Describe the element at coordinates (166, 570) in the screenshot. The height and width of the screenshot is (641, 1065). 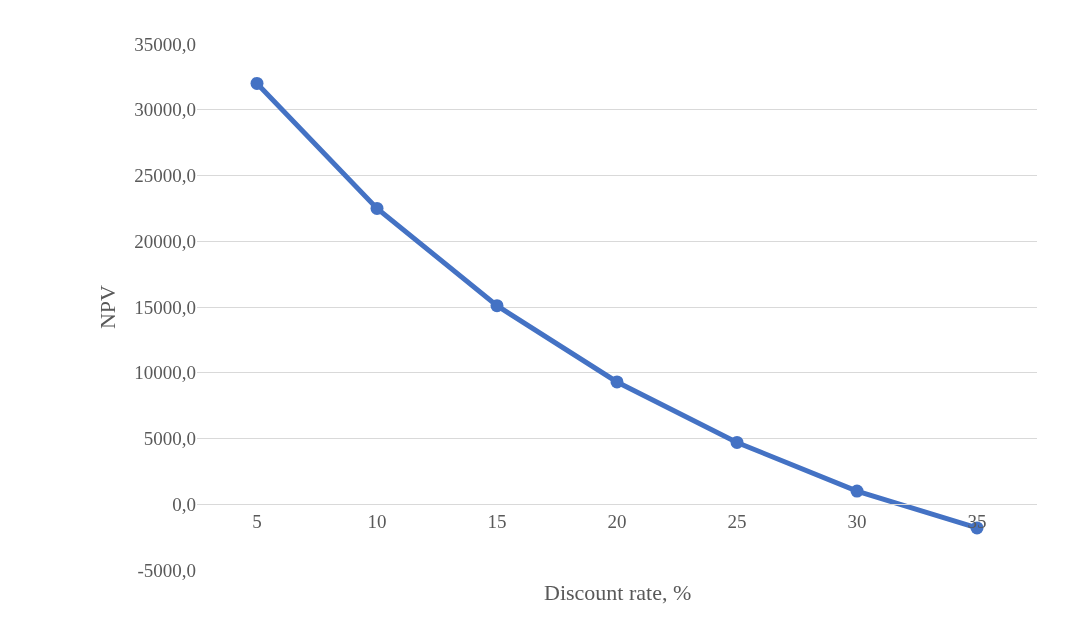
I see `y-tick-label: -5000,0` at that location.